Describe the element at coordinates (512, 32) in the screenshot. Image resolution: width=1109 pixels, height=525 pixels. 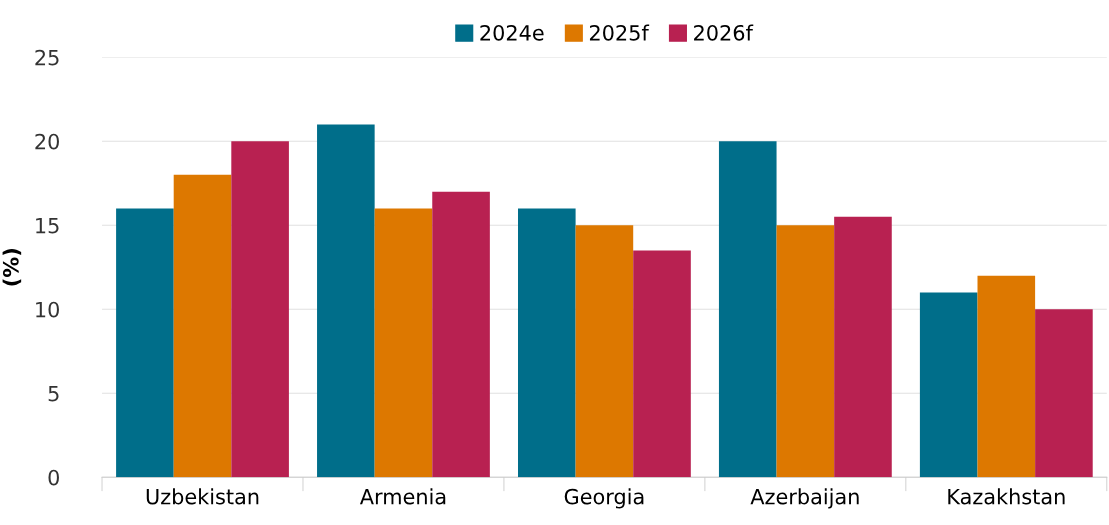
I see `legend-label: 2024e` at that location.